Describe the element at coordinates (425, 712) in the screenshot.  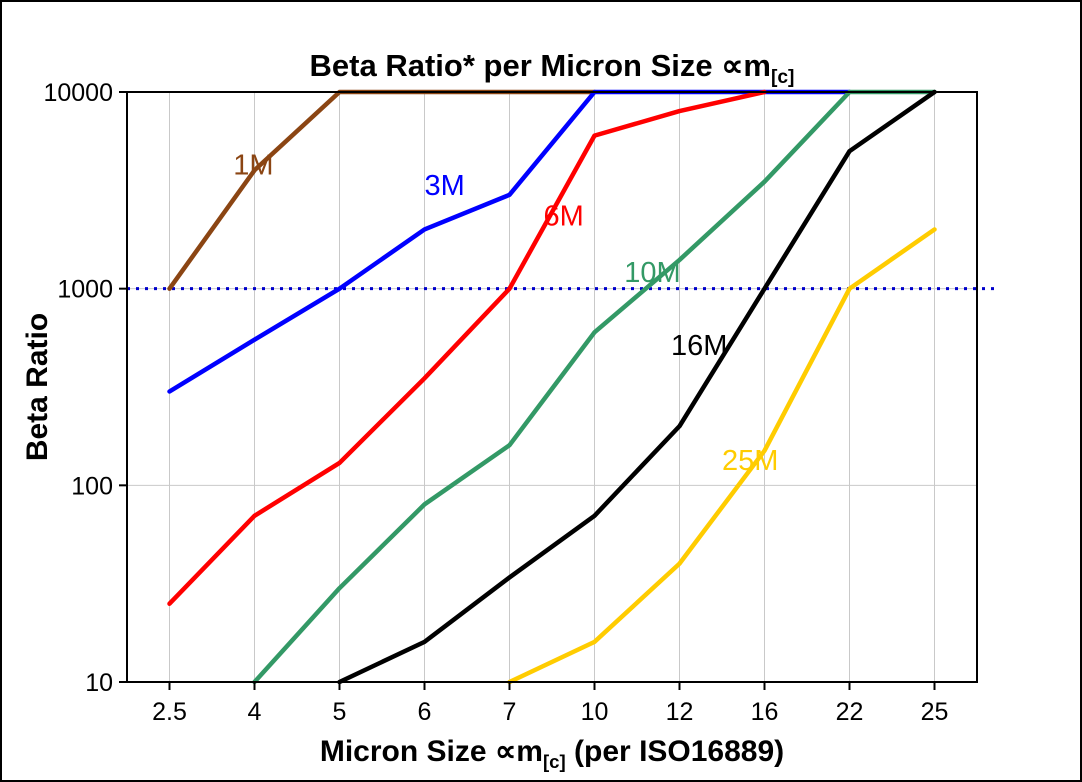
I see `x-tick-label: 6` at that location.